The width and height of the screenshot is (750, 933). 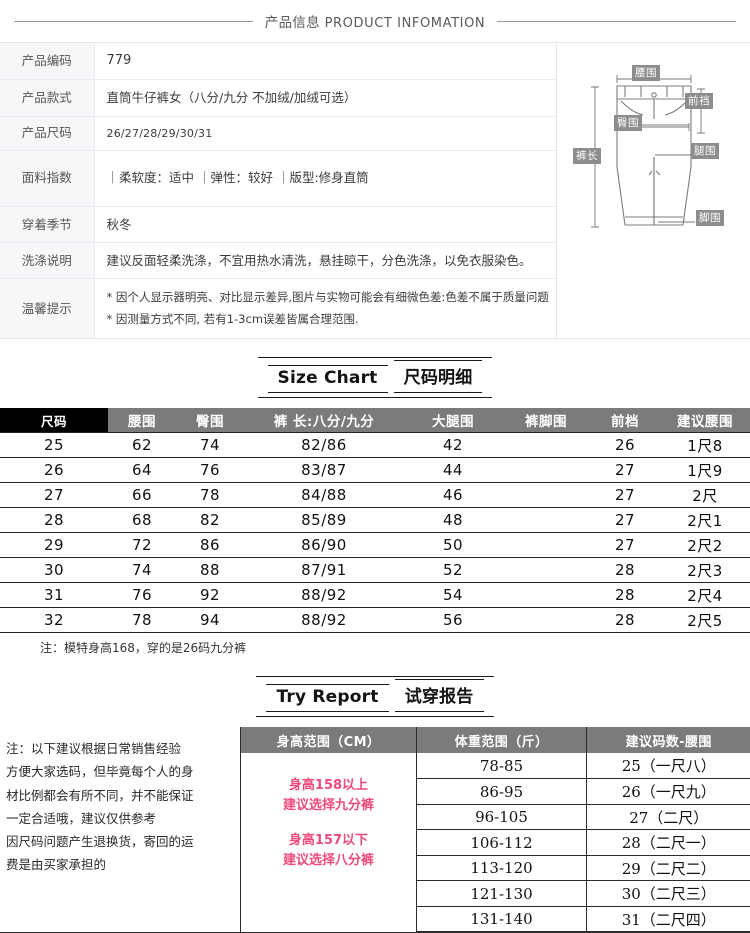 What do you see at coordinates (501, 893) in the screenshot?
I see `cell-weight-range: 121-130` at bounding box center [501, 893].